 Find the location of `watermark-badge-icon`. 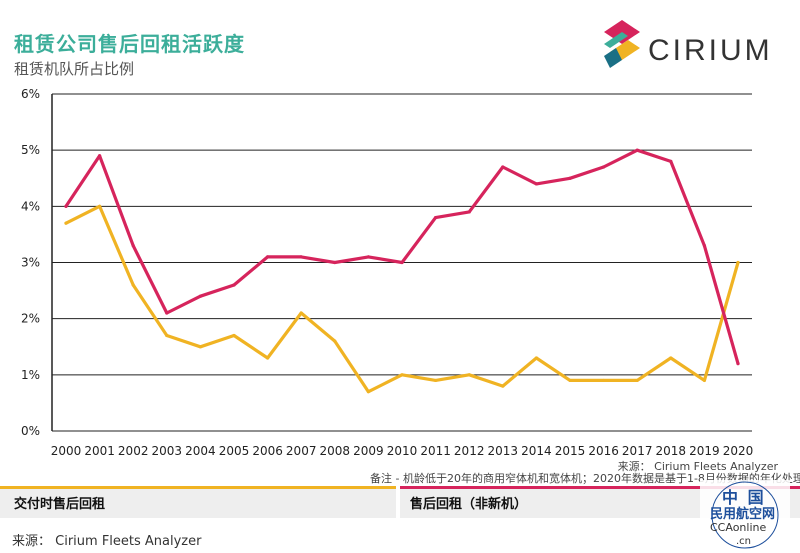

watermark-badge-icon is located at coordinates (745, 515).